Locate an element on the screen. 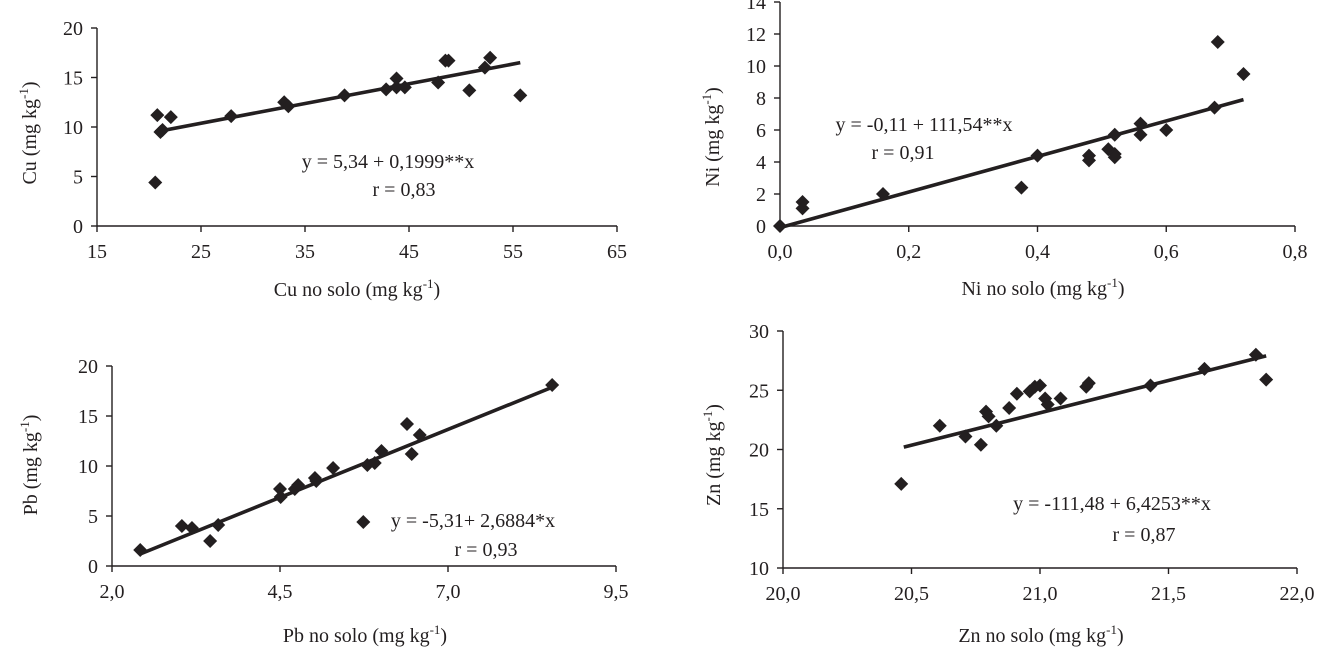 This screenshot has width=1320, height=651. x-tick-label: 65 is located at coordinates (617, 252).